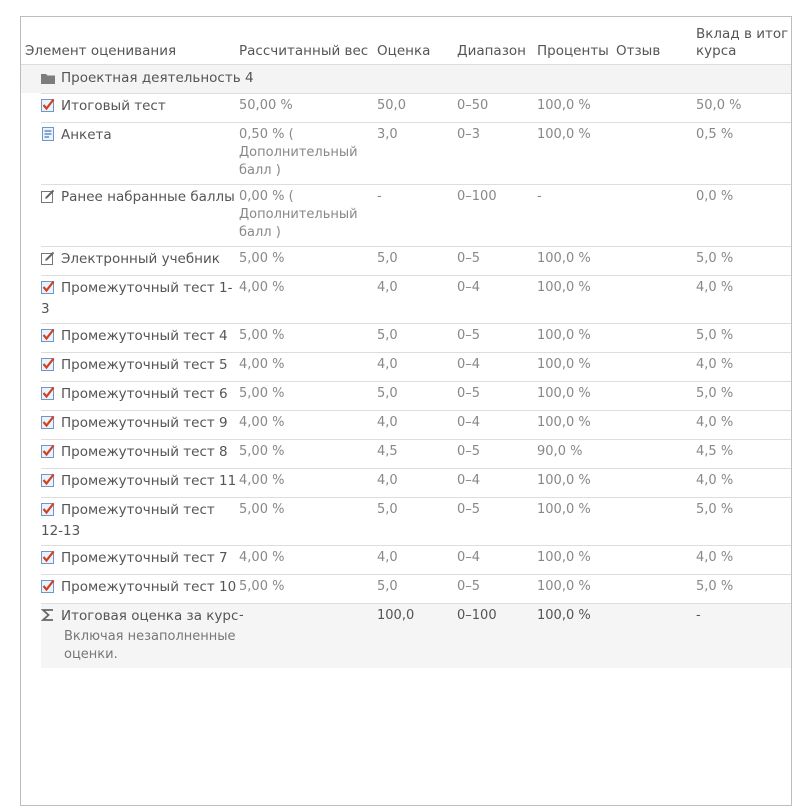 The image size is (811, 809). I want to click on grade-item-cell: Ранее набранные баллы, so click(140, 215).